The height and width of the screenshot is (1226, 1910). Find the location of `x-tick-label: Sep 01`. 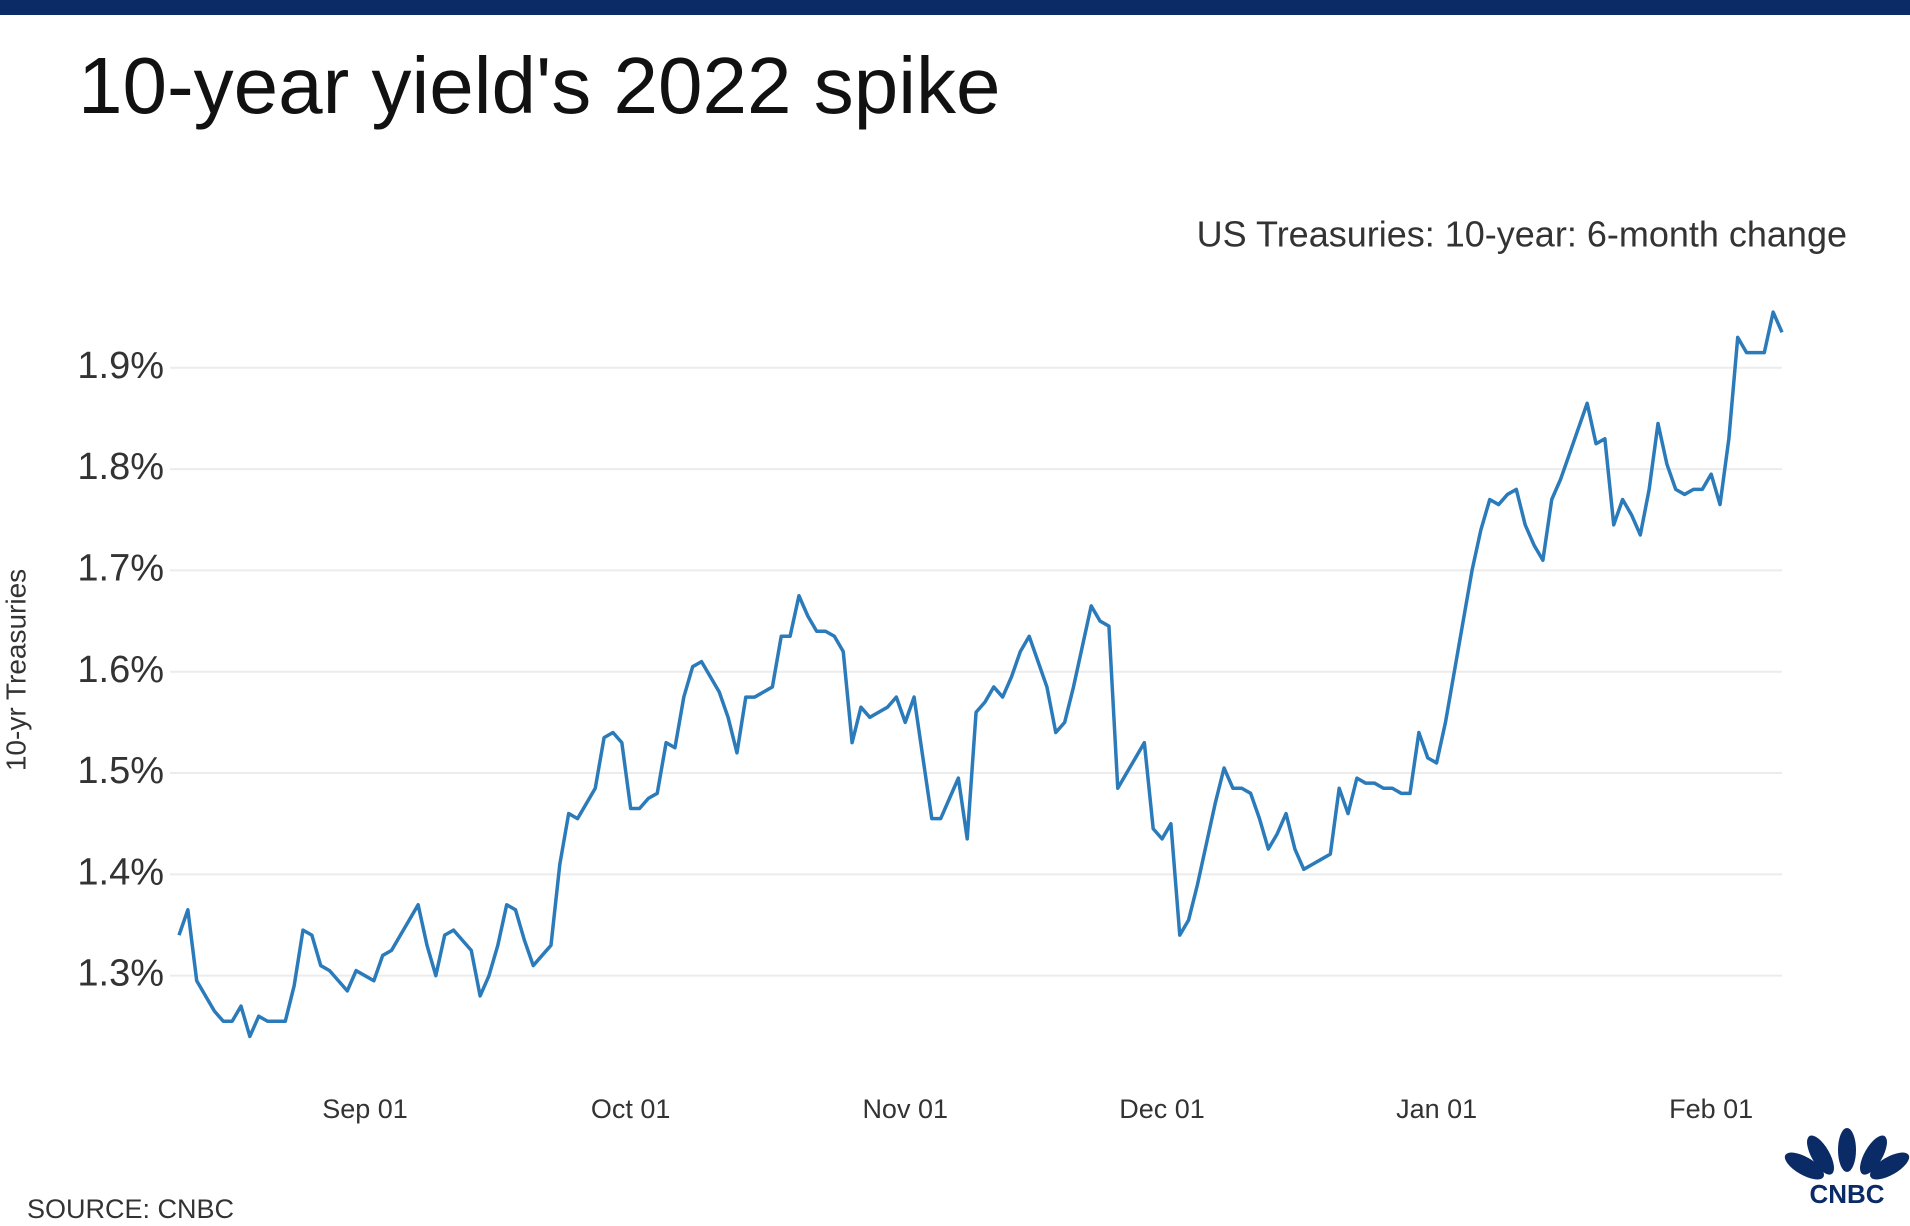

x-tick-label: Sep 01 is located at coordinates (365, 1109).